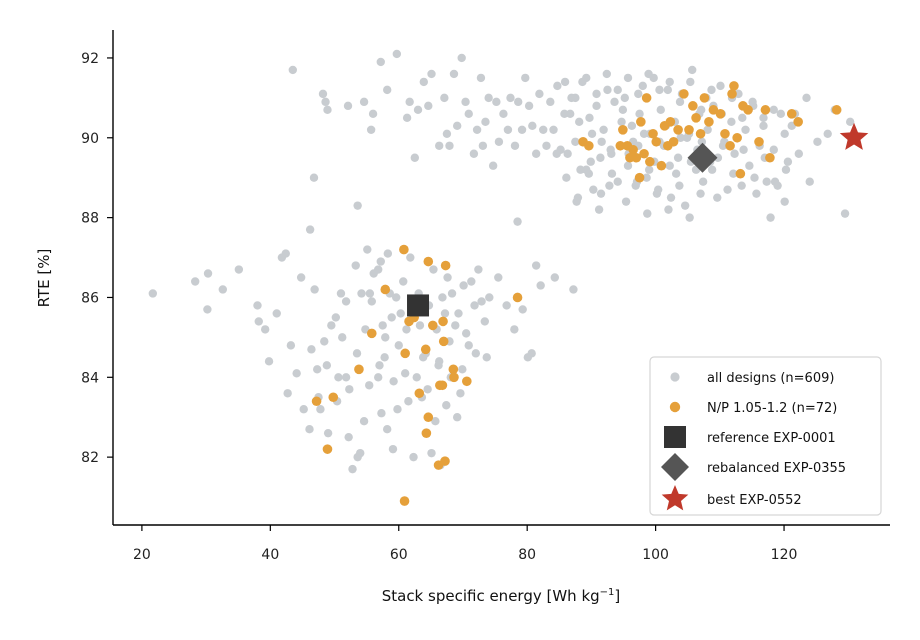 The image size is (920, 640). Describe the element at coordinates (90, 219) in the screenshot. I see `y-tick-label: 88` at that location.